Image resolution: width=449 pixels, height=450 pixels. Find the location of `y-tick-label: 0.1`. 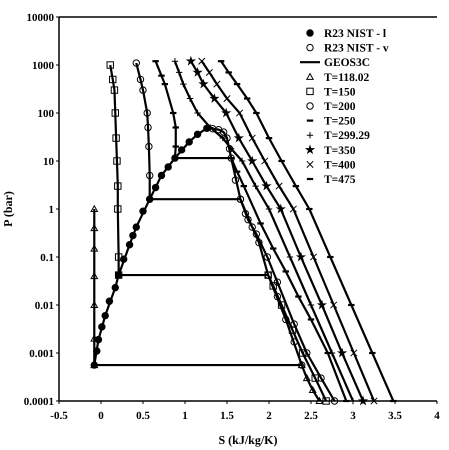

y-tick-label: 0.1 is located at coordinates (47, 258).